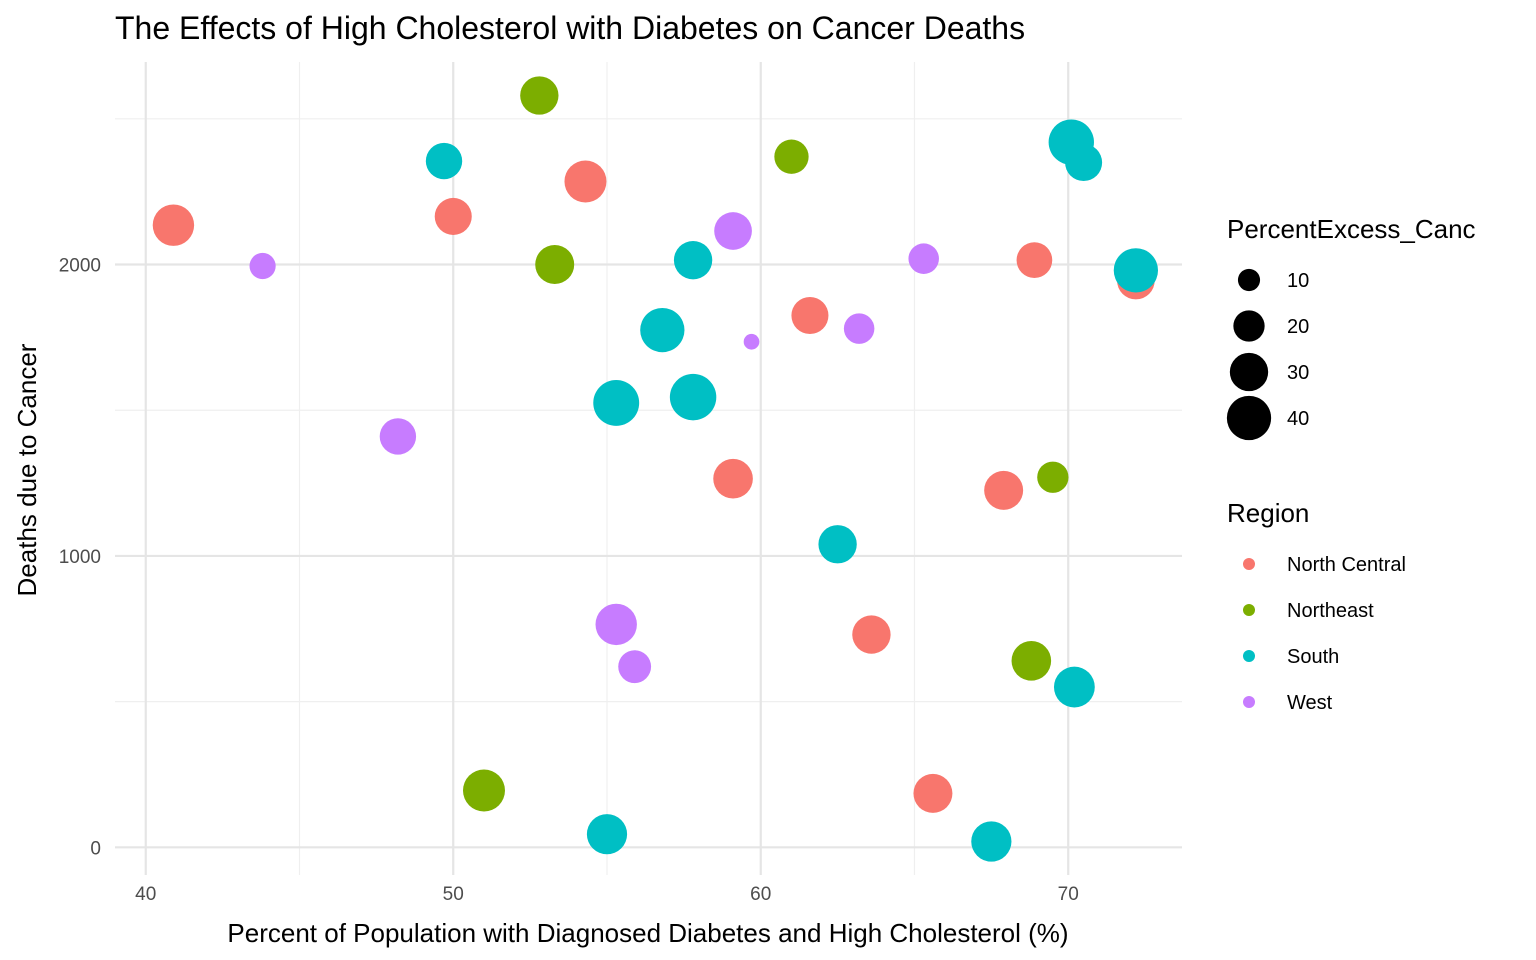 This screenshot has width=1536, height=960. I want to click on size-legend-label: 20, so click(1298, 327).